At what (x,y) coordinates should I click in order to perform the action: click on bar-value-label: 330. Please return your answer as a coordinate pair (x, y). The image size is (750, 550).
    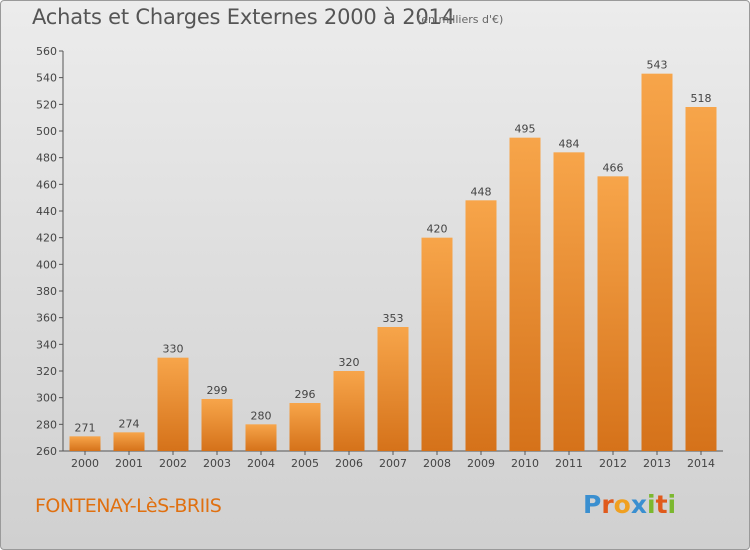
    Looking at the image, I should click on (173, 349).